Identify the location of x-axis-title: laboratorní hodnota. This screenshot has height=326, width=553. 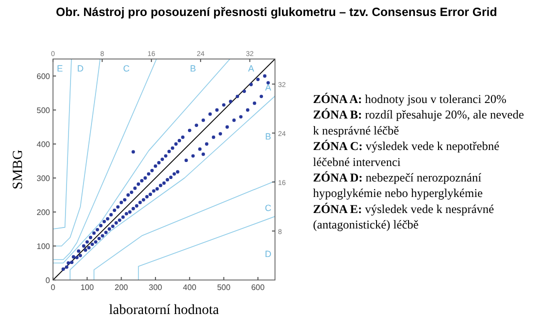
(164, 310).